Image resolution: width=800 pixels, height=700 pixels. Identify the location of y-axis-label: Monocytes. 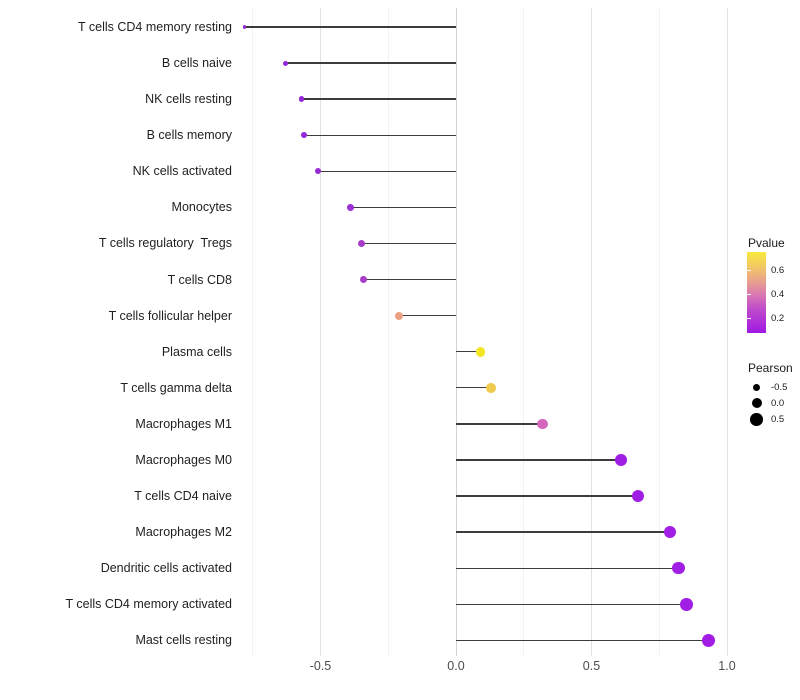
(201, 207).